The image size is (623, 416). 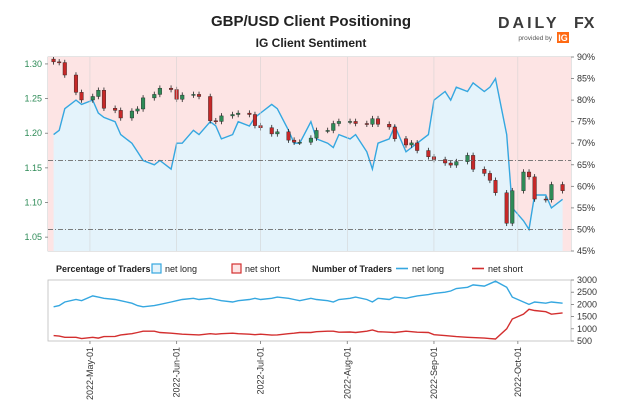 I want to click on traders-tick-label: 2000, so click(x=587, y=304).